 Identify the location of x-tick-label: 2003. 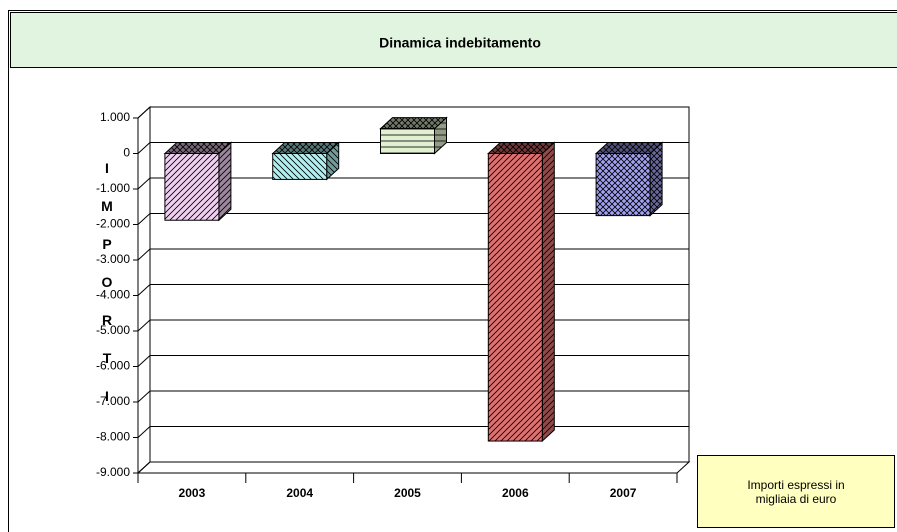
(192, 493).